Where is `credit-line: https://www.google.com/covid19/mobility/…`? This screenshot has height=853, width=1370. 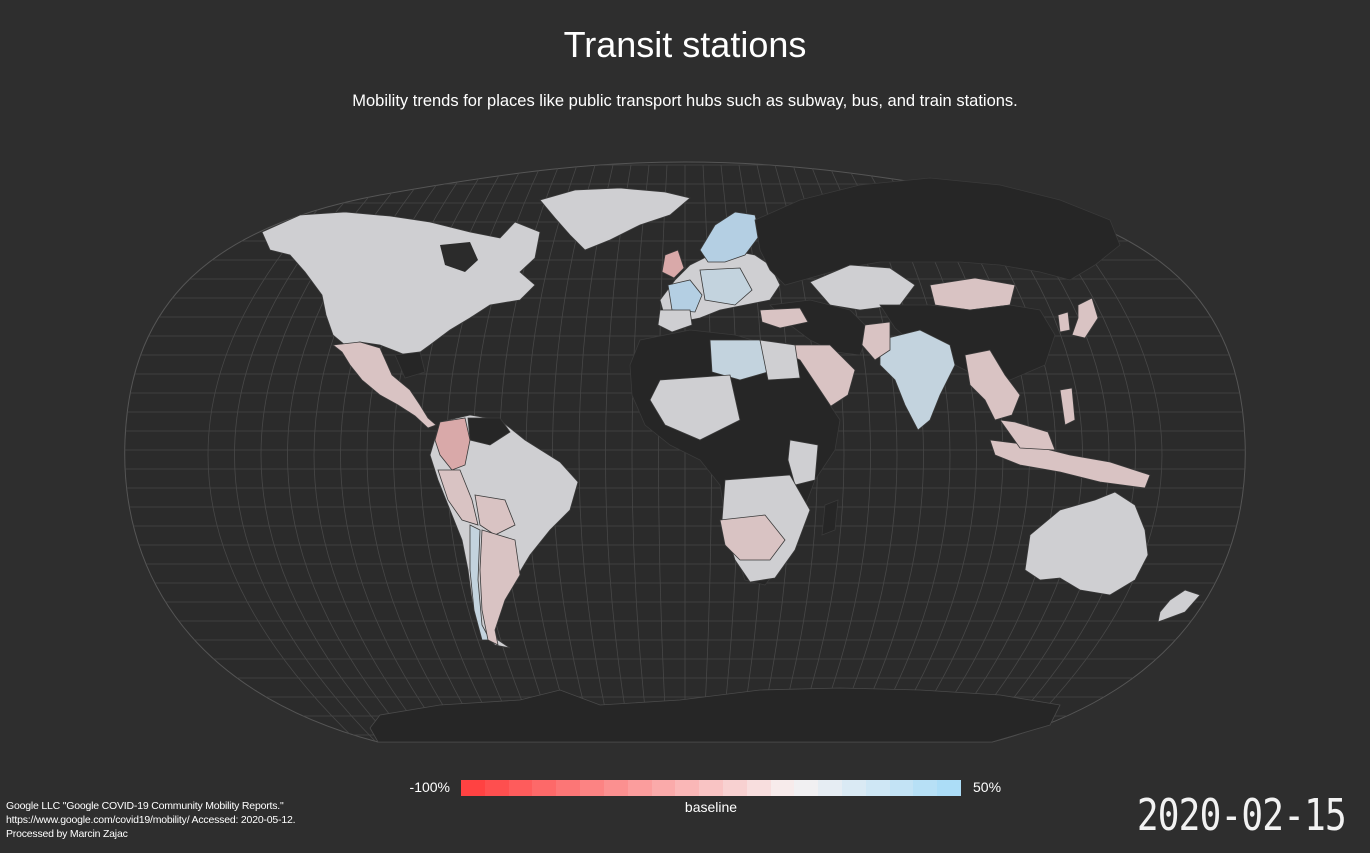
credit-line: https://www.google.com/covid19/mobility/… is located at coordinates (151, 820).